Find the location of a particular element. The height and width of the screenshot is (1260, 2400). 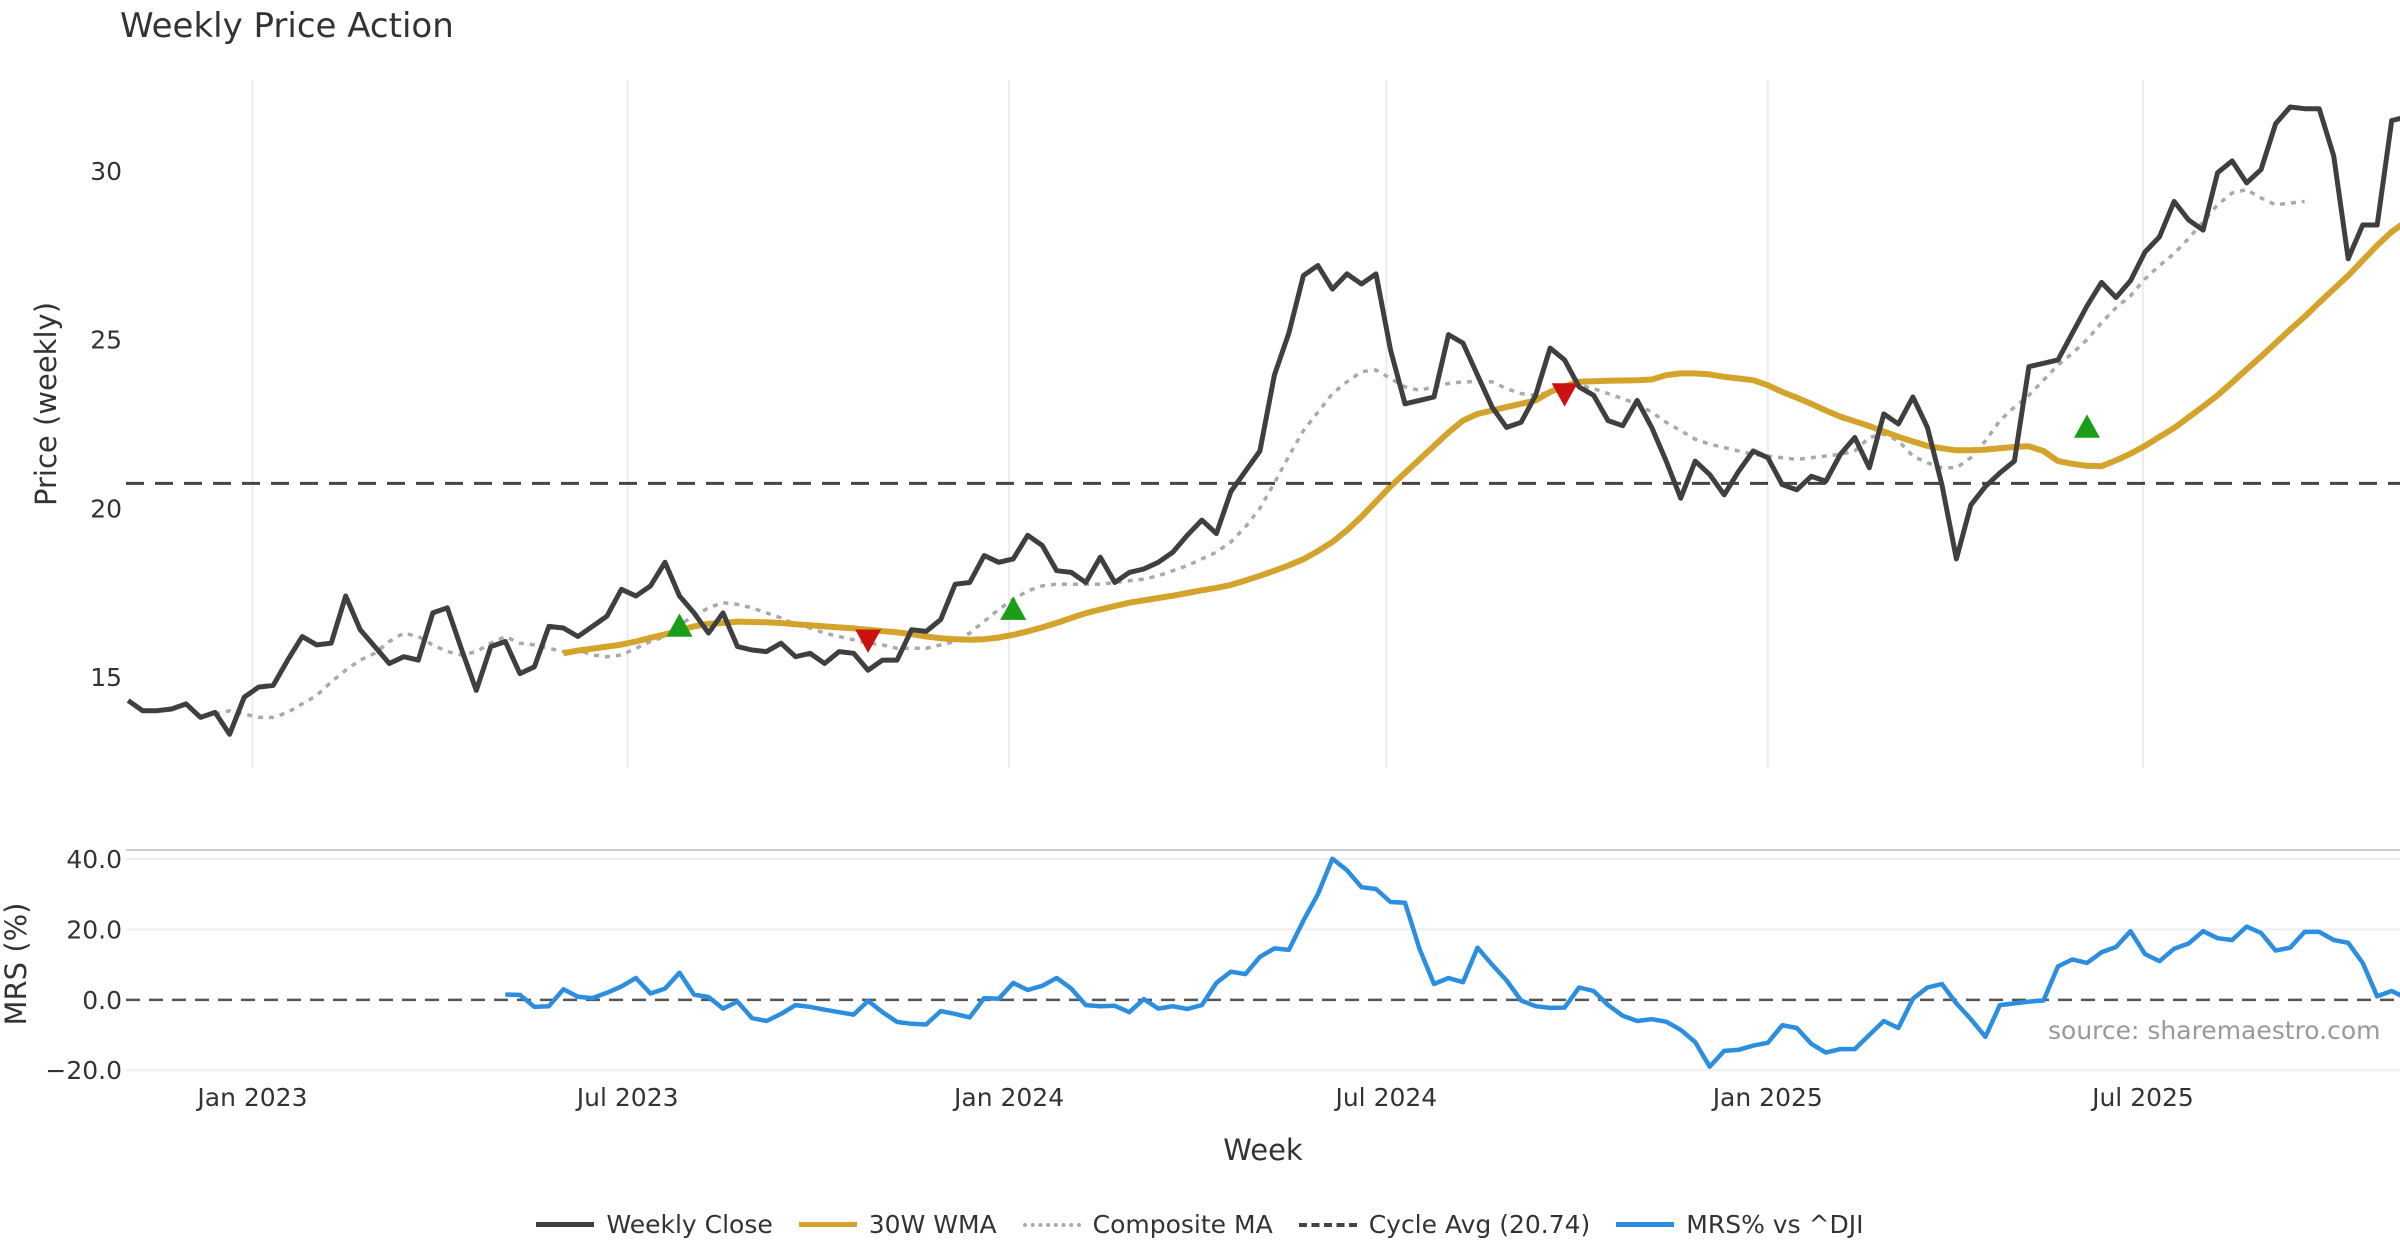

mrs-line is located at coordinates (1452, 962).